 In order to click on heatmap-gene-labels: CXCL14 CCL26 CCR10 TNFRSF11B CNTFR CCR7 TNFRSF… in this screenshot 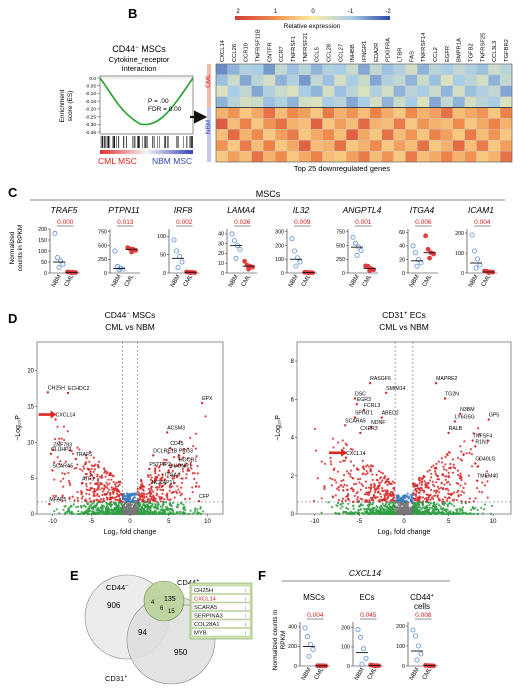, I will do `click(365, 45)`.